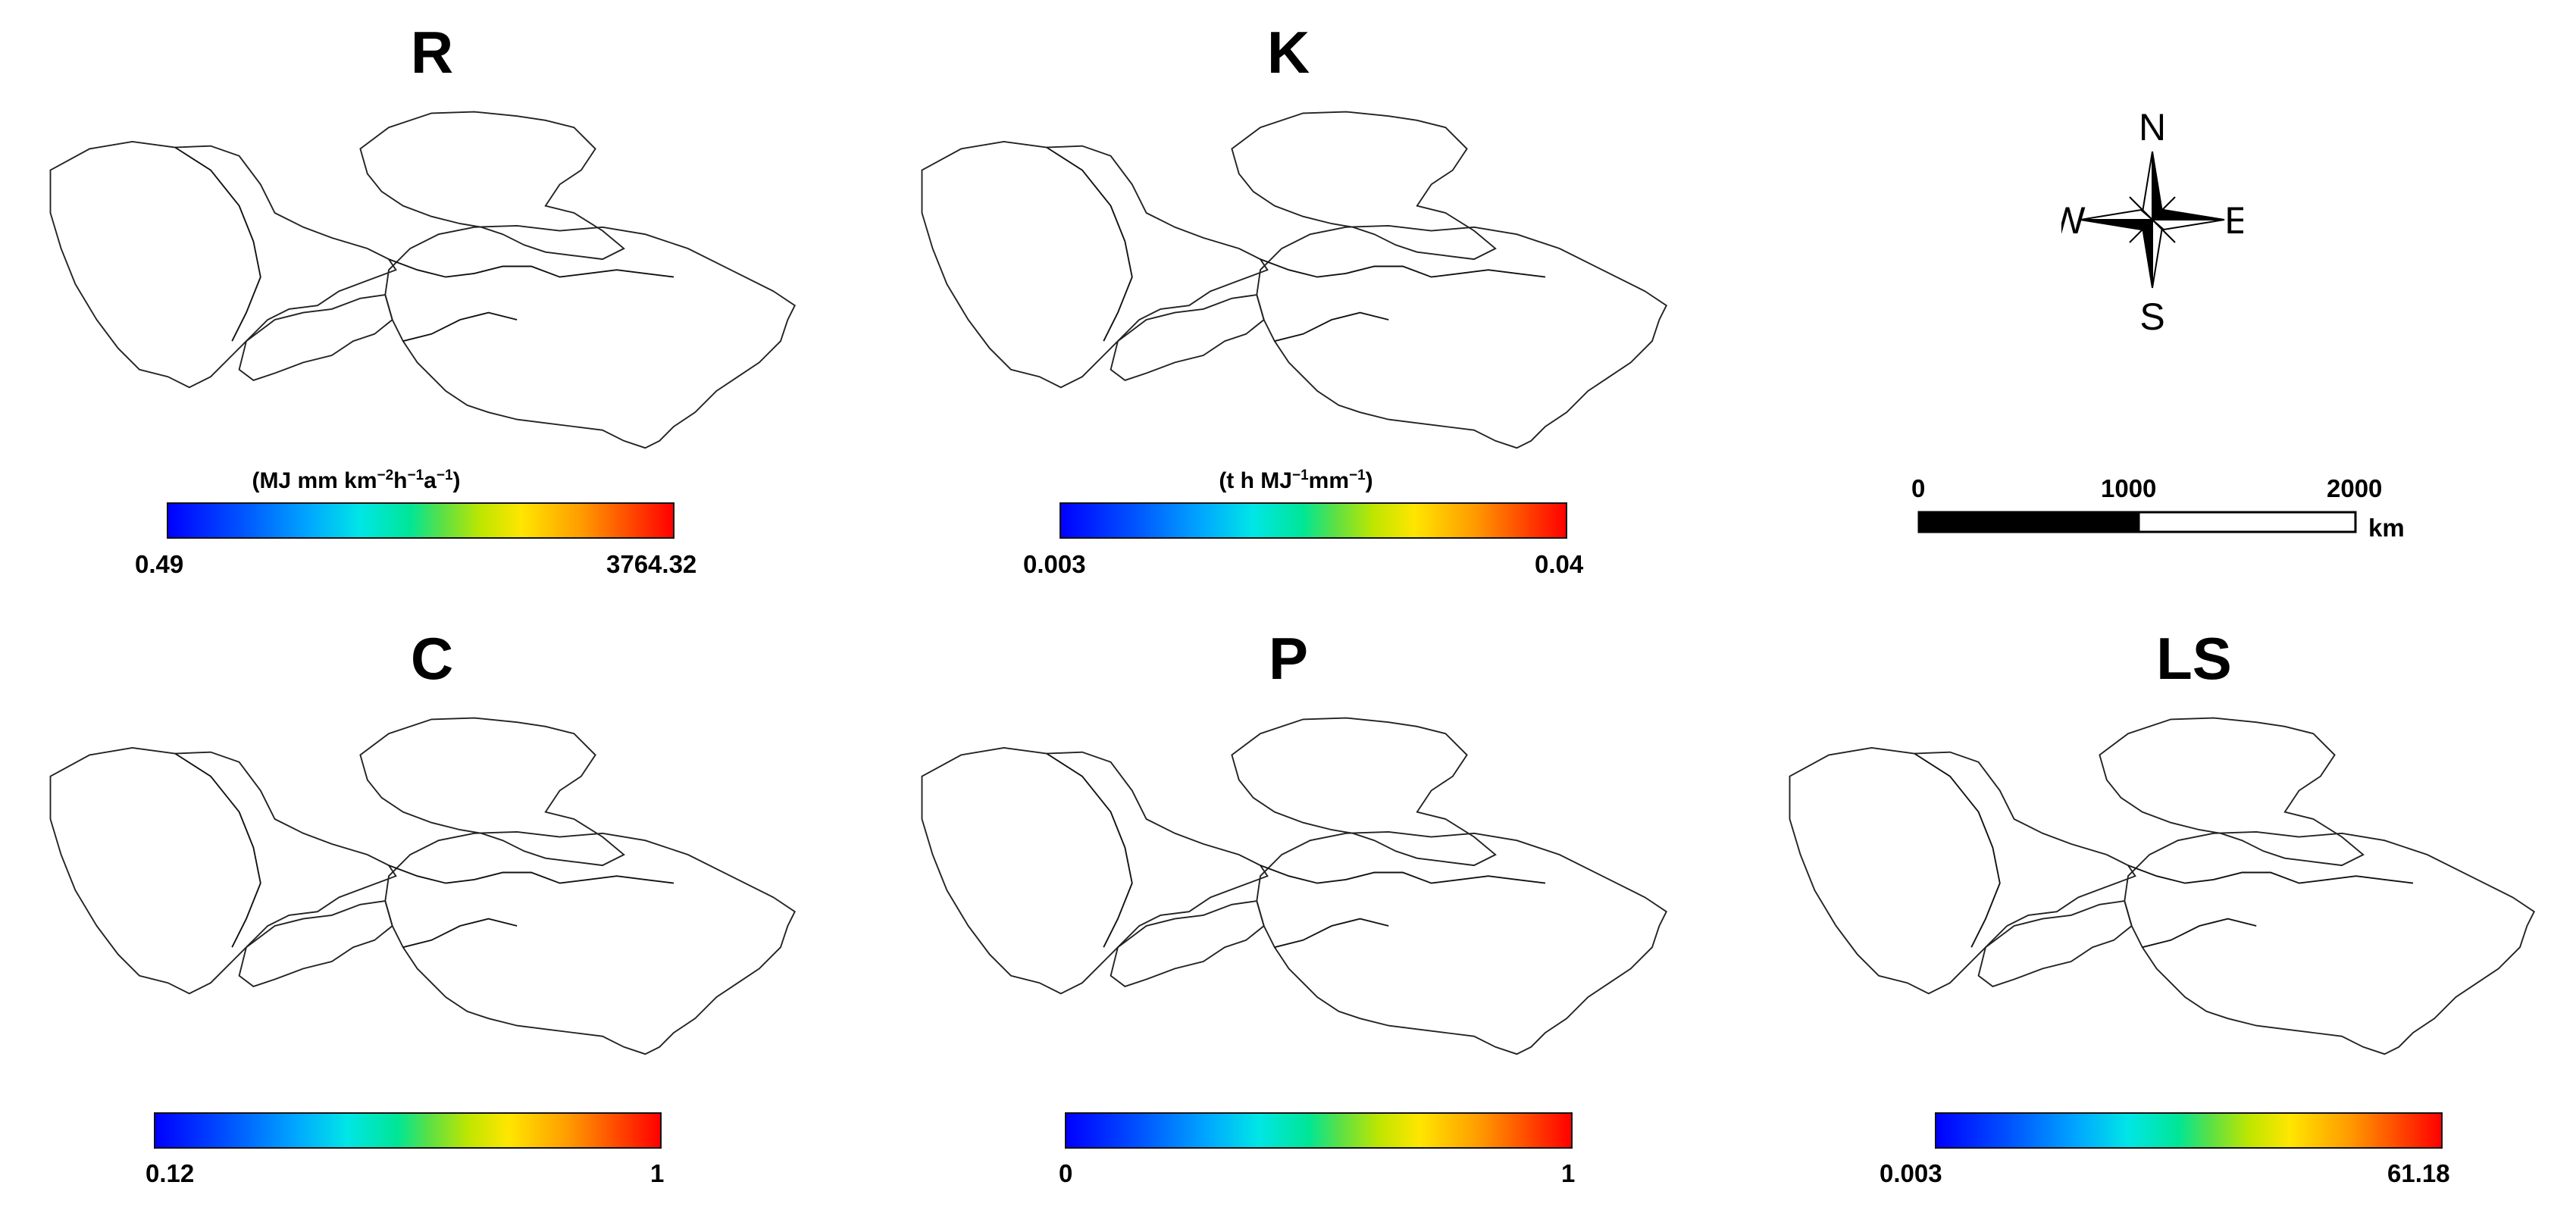 This screenshot has height=1207, width=2576. Describe the element at coordinates (432, 658) in the screenshot. I see `panel-title-c: C` at that location.